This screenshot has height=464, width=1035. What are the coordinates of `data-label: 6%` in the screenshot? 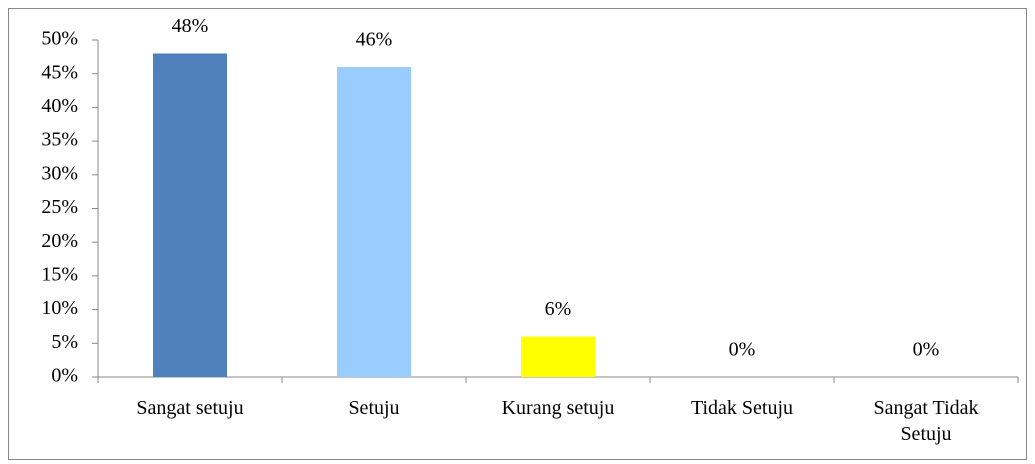 It's located at (558, 309).